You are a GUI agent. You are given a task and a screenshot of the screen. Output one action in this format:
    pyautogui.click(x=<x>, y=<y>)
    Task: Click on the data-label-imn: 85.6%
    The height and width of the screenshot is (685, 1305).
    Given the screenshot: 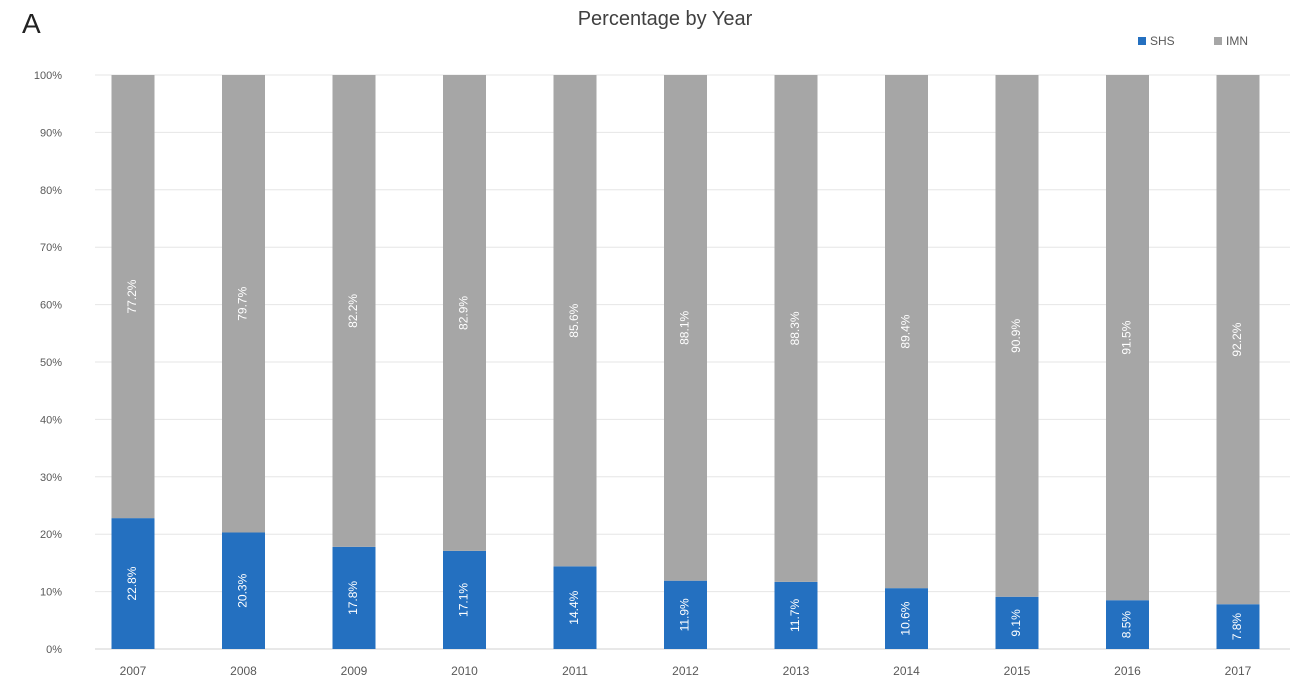 What is the action you would take?
    pyautogui.click(x=574, y=320)
    